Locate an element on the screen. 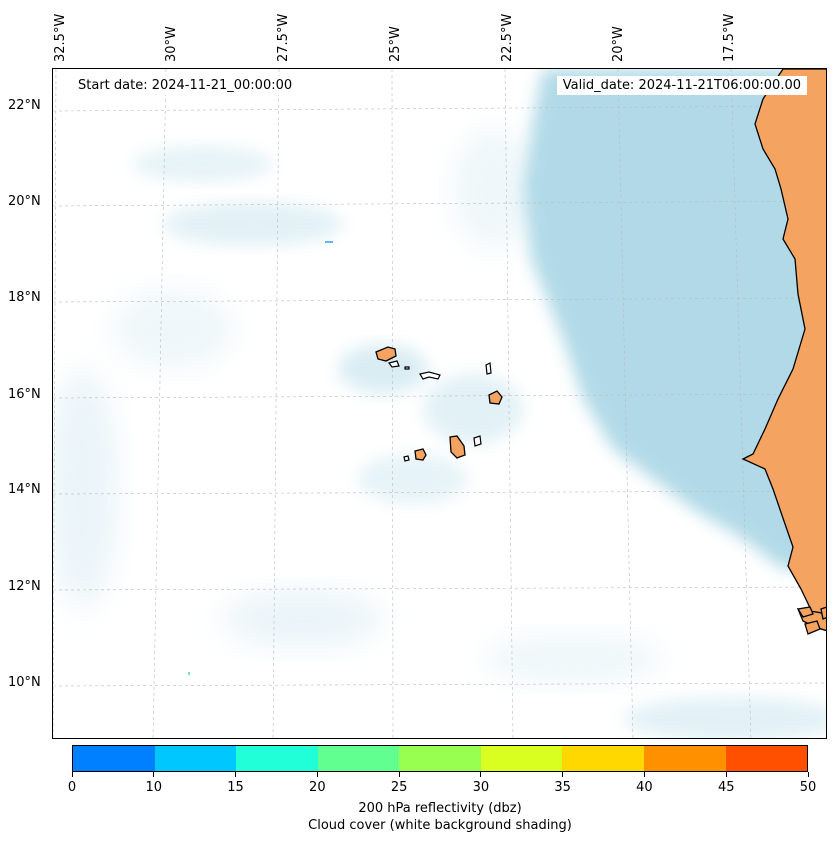 The image size is (837, 843). colorbar-tick-label: 40 is located at coordinates (644, 787).